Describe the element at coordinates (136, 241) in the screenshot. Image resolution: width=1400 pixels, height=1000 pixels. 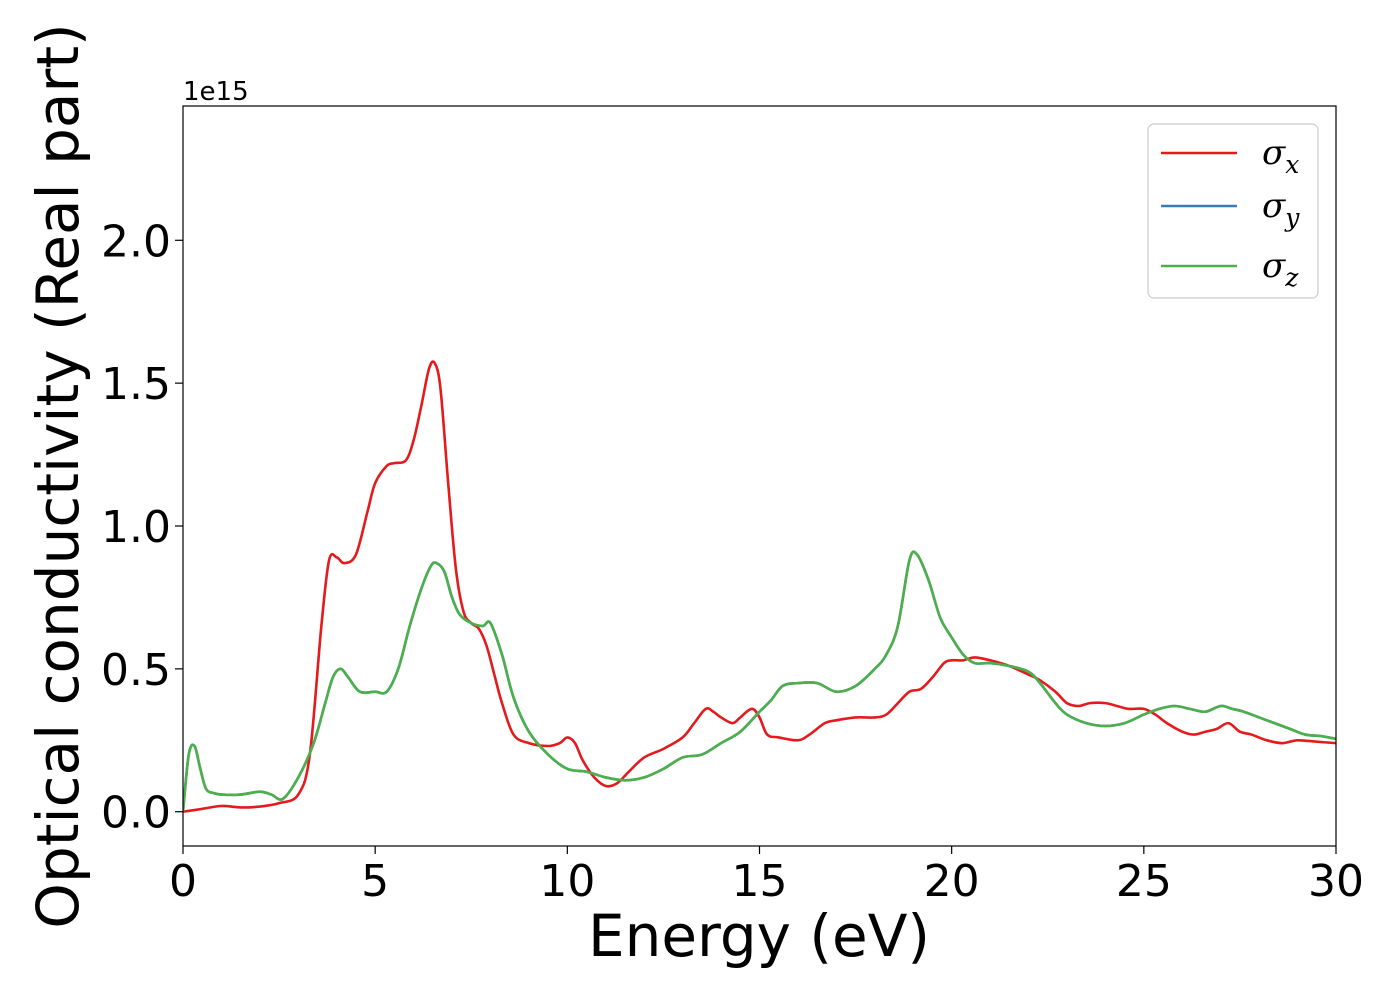
I see `y-tick-label: 2.0` at that location.